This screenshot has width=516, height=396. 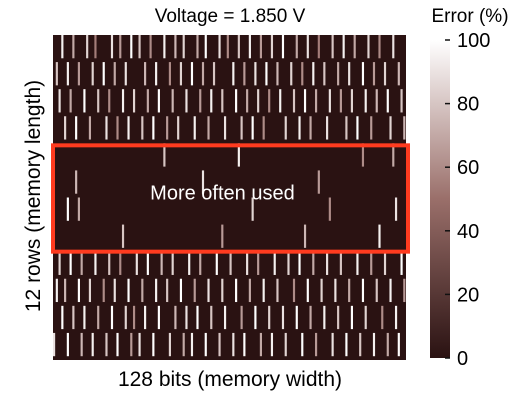 I want to click on colorbar-ticks: 0 20 40 60 80 100, so click(x=467, y=200).